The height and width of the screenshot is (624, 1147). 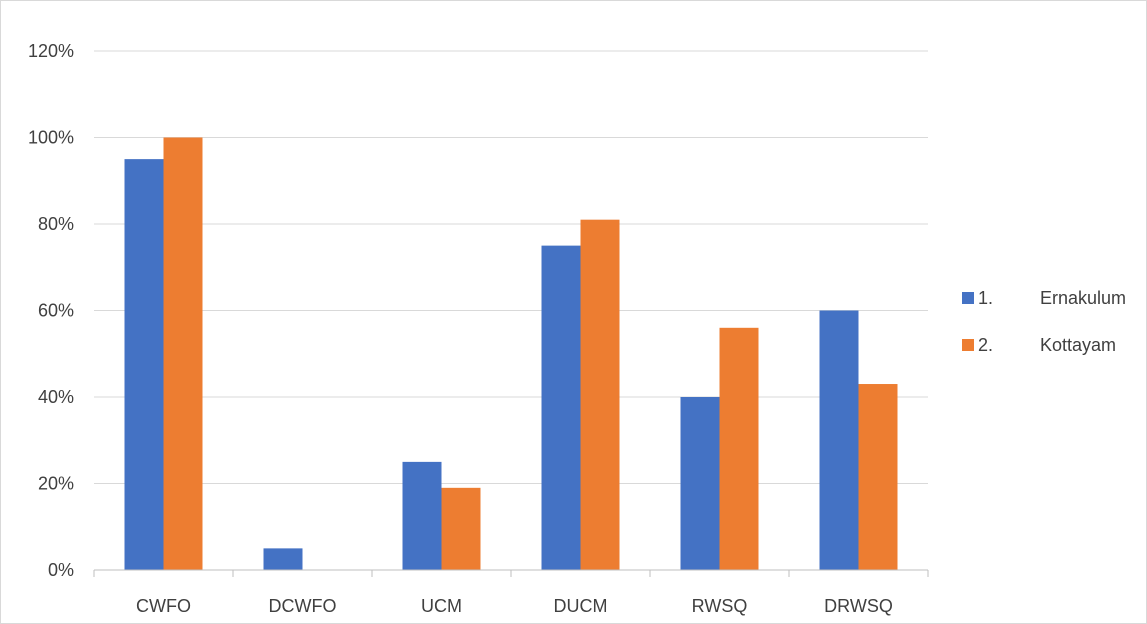 What do you see at coordinates (1083, 298) in the screenshot?
I see `legend-label: Ernakulum` at bounding box center [1083, 298].